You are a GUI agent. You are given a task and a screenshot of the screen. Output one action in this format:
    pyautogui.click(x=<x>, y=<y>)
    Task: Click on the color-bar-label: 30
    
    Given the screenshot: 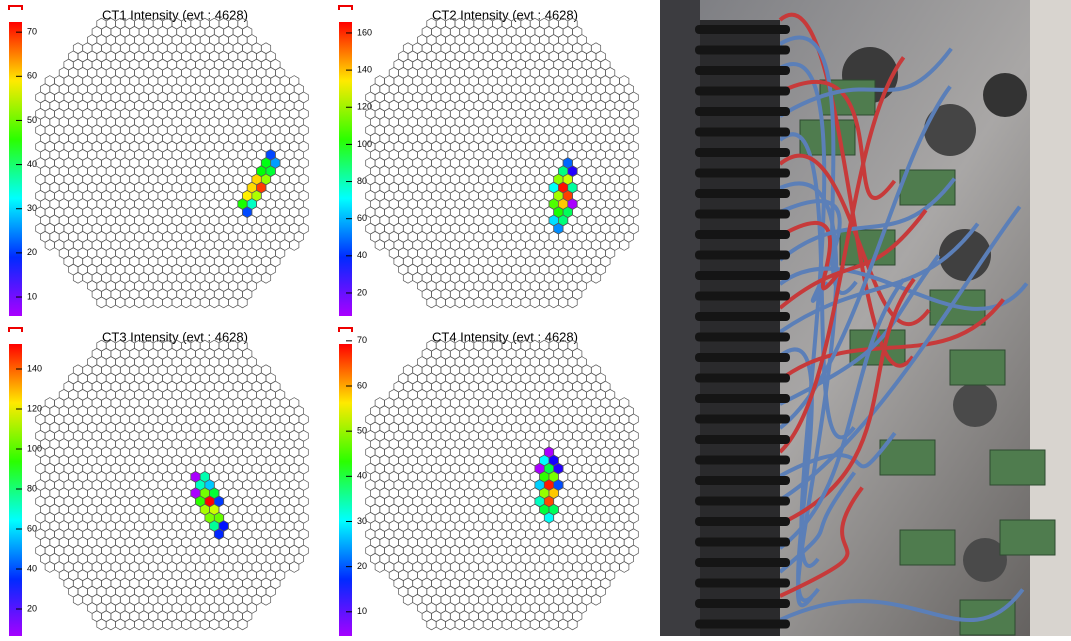 What is the action you would take?
    pyautogui.click(x=362, y=521)
    